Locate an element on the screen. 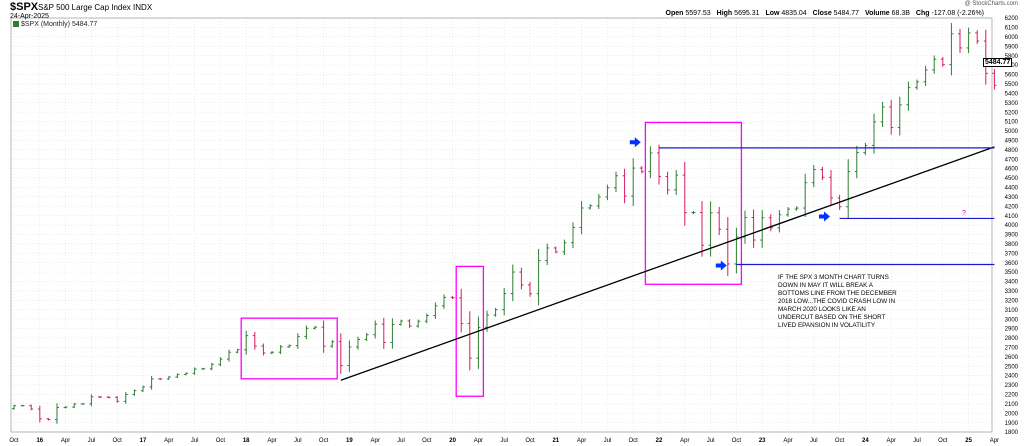 This screenshot has width=1024, height=446. x-tick-label: 17 is located at coordinates (143, 441).